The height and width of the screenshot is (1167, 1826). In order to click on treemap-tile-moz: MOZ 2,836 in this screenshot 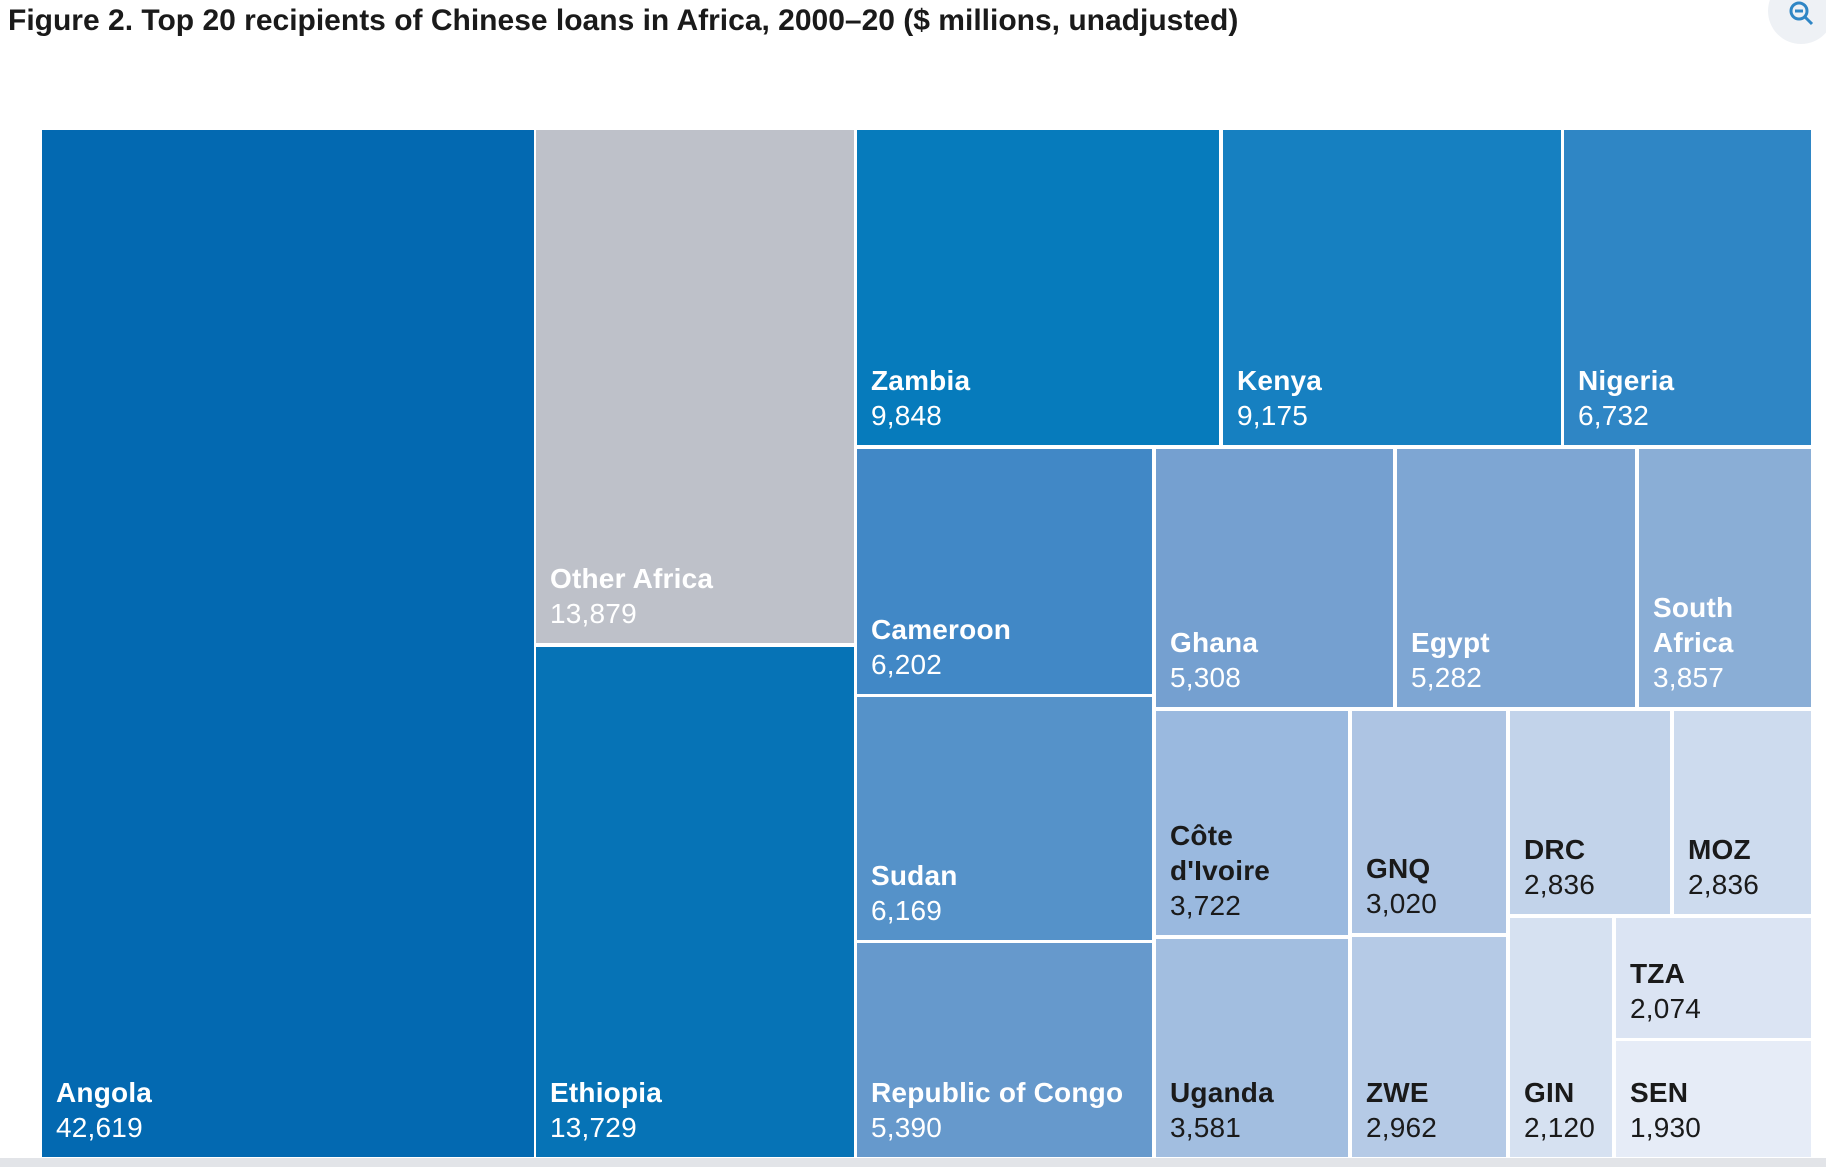, I will do `click(1742, 812)`.